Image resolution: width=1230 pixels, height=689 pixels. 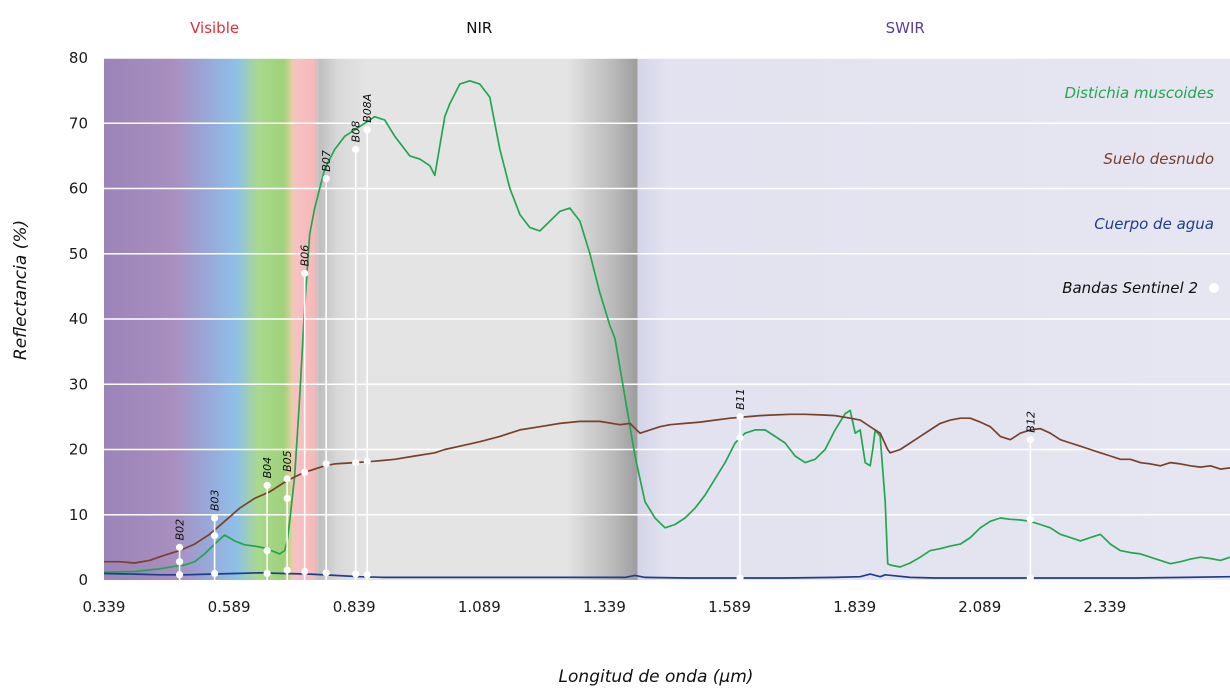 I want to click on x-tick-label: 0.839, so click(x=354, y=607).